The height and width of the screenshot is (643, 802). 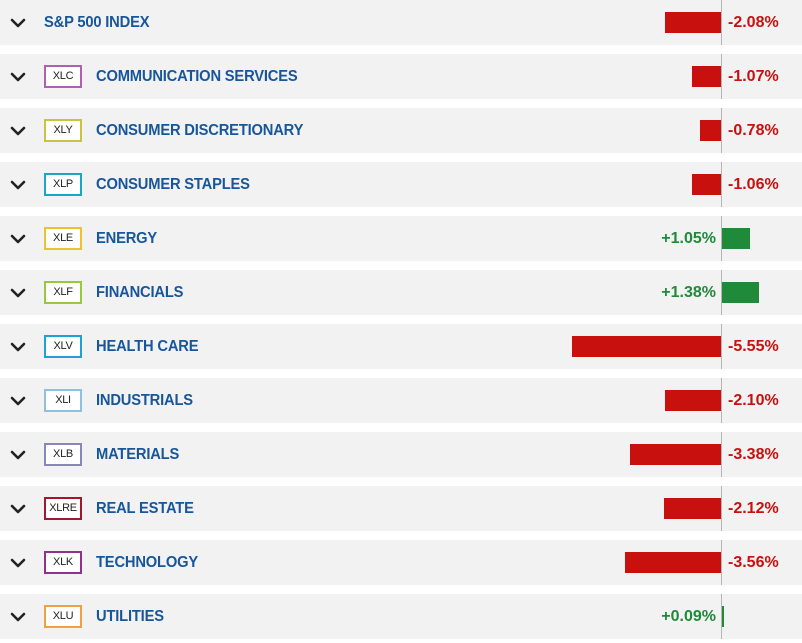 What do you see at coordinates (140, 292) in the screenshot?
I see `sector-name: FINANCIALS` at bounding box center [140, 292].